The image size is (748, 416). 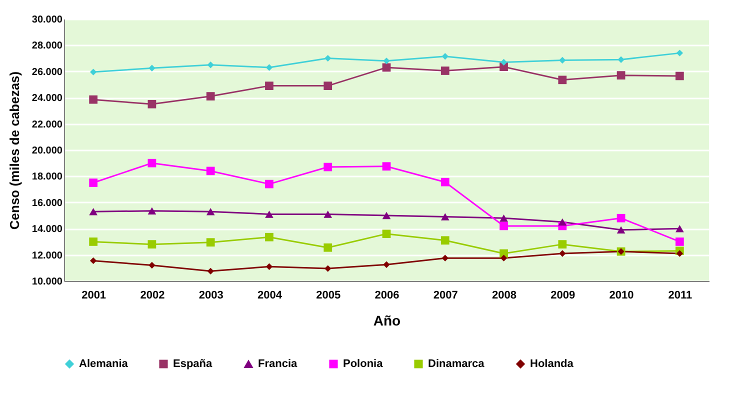 I want to click on legend-label: Holanda, so click(x=552, y=364).